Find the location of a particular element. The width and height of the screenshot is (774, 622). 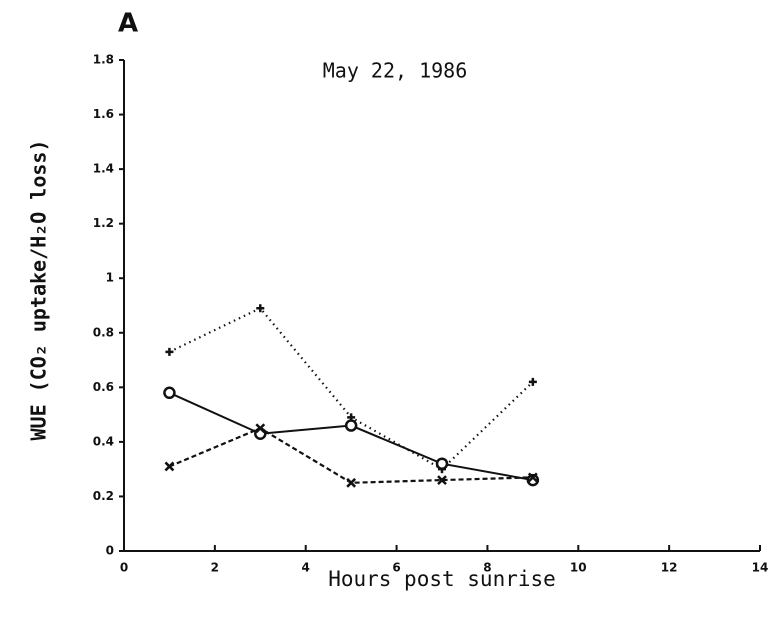

x-tick-label: 2 is located at coordinates (215, 568).